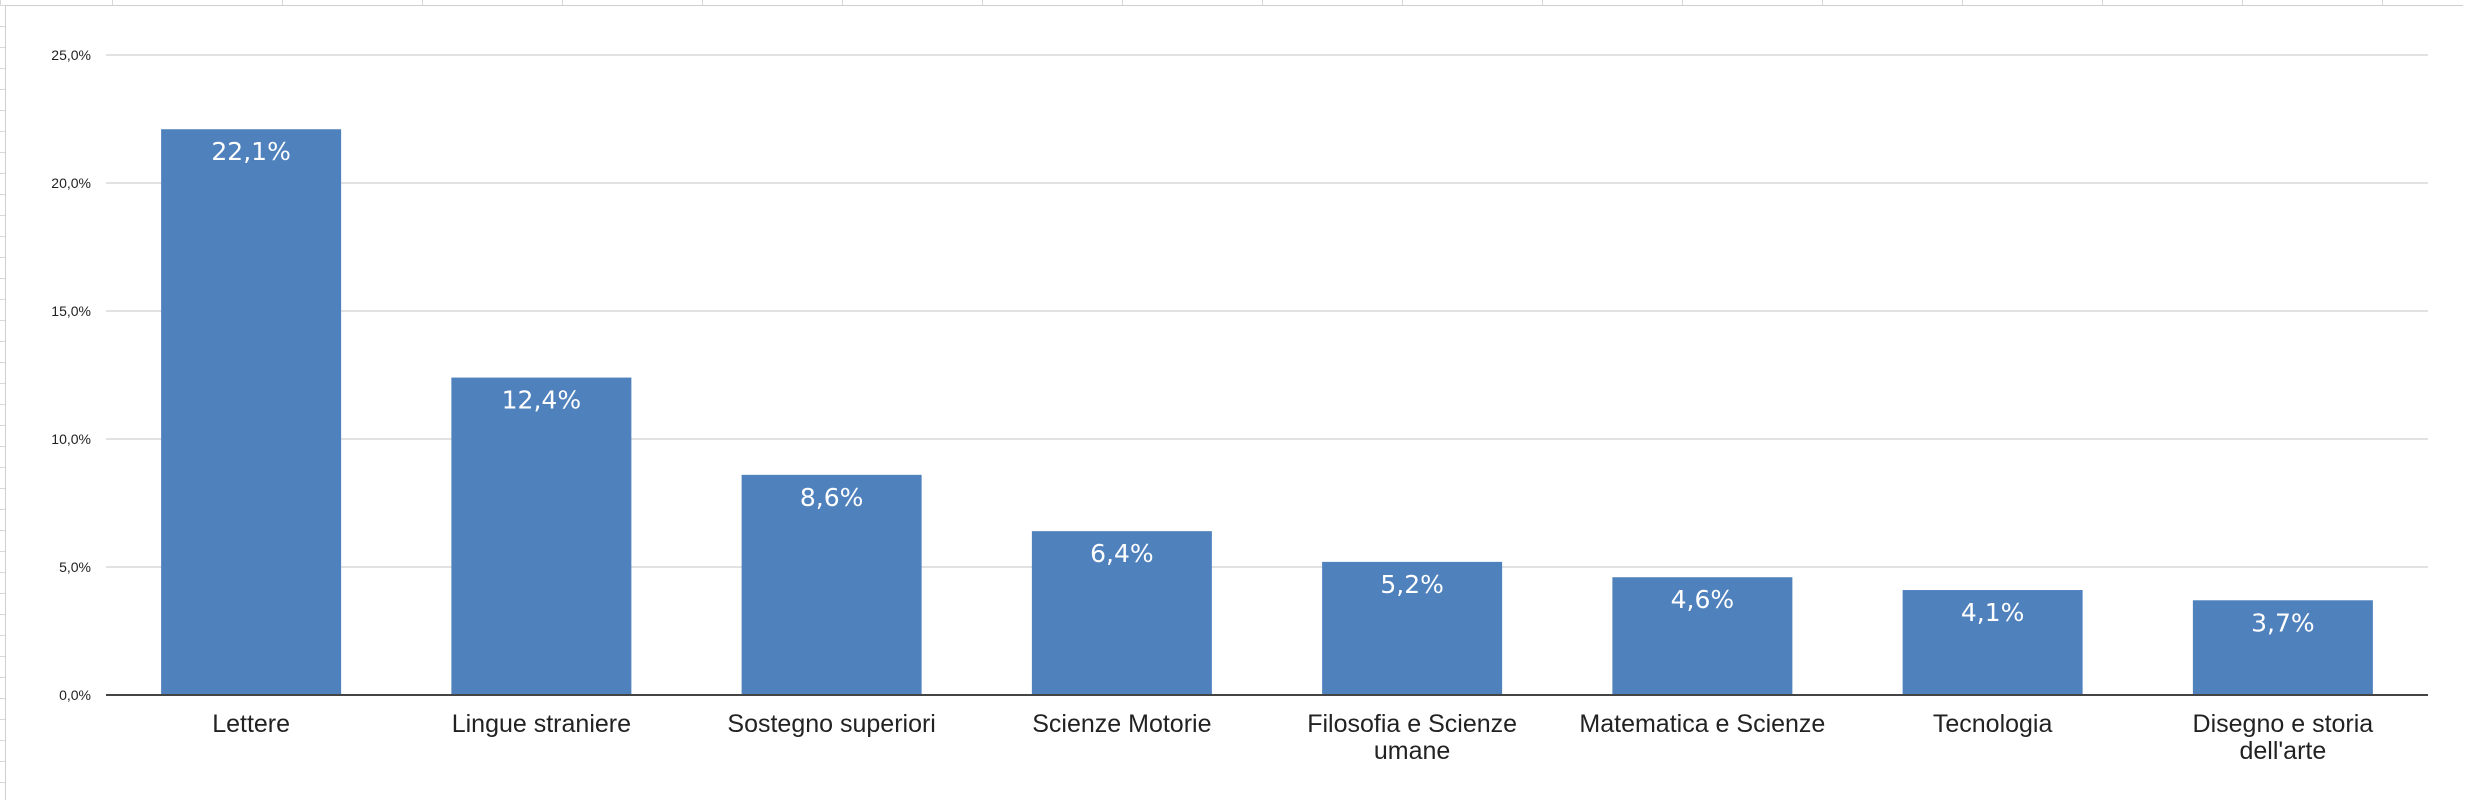 The height and width of the screenshot is (800, 2468). What do you see at coordinates (1412, 584) in the screenshot?
I see `data-label: 5,2%` at bounding box center [1412, 584].